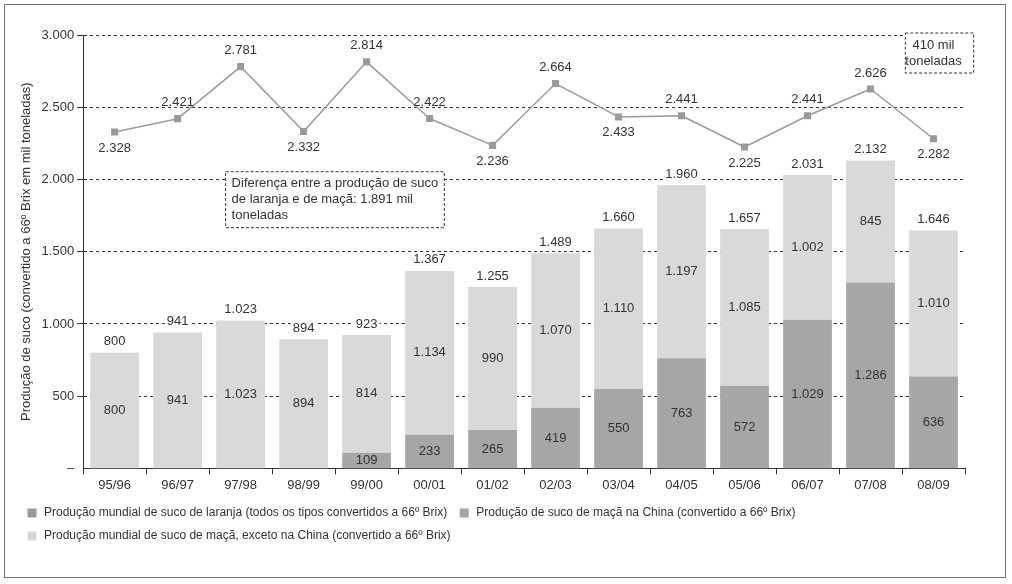 The image size is (1012, 584). I want to click on x-tick-label: 97/98, so click(240, 484).